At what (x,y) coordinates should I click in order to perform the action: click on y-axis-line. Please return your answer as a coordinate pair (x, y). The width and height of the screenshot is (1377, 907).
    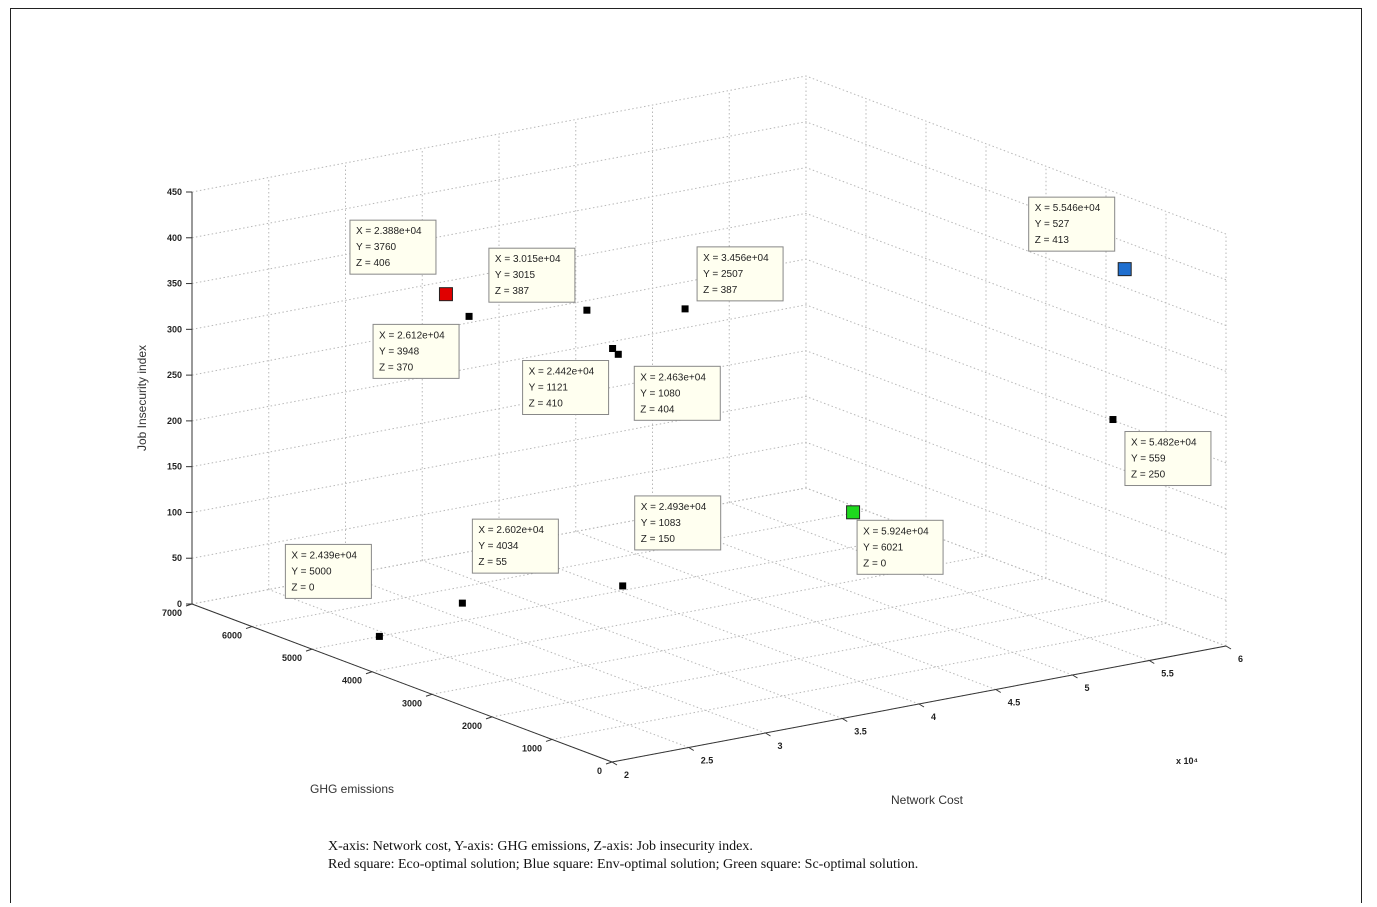
    Looking at the image, I should click on (402, 683).